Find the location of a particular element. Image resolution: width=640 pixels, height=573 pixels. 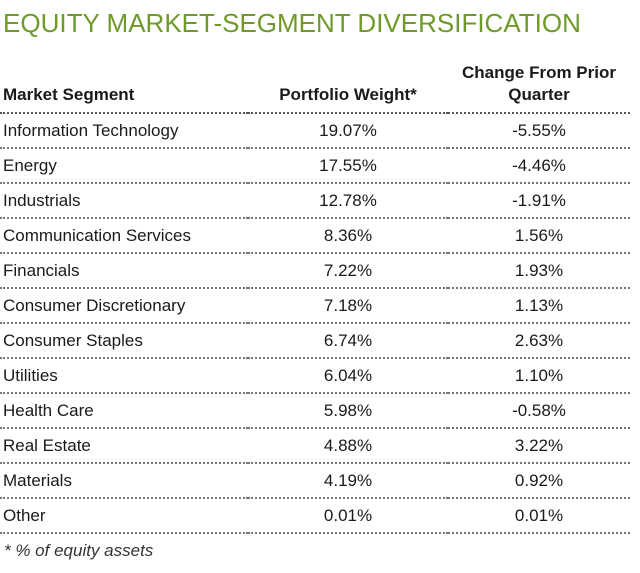

page-title: EQUITY MARKET-SEGMENT DIVERSIFICATION is located at coordinates (292, 23).